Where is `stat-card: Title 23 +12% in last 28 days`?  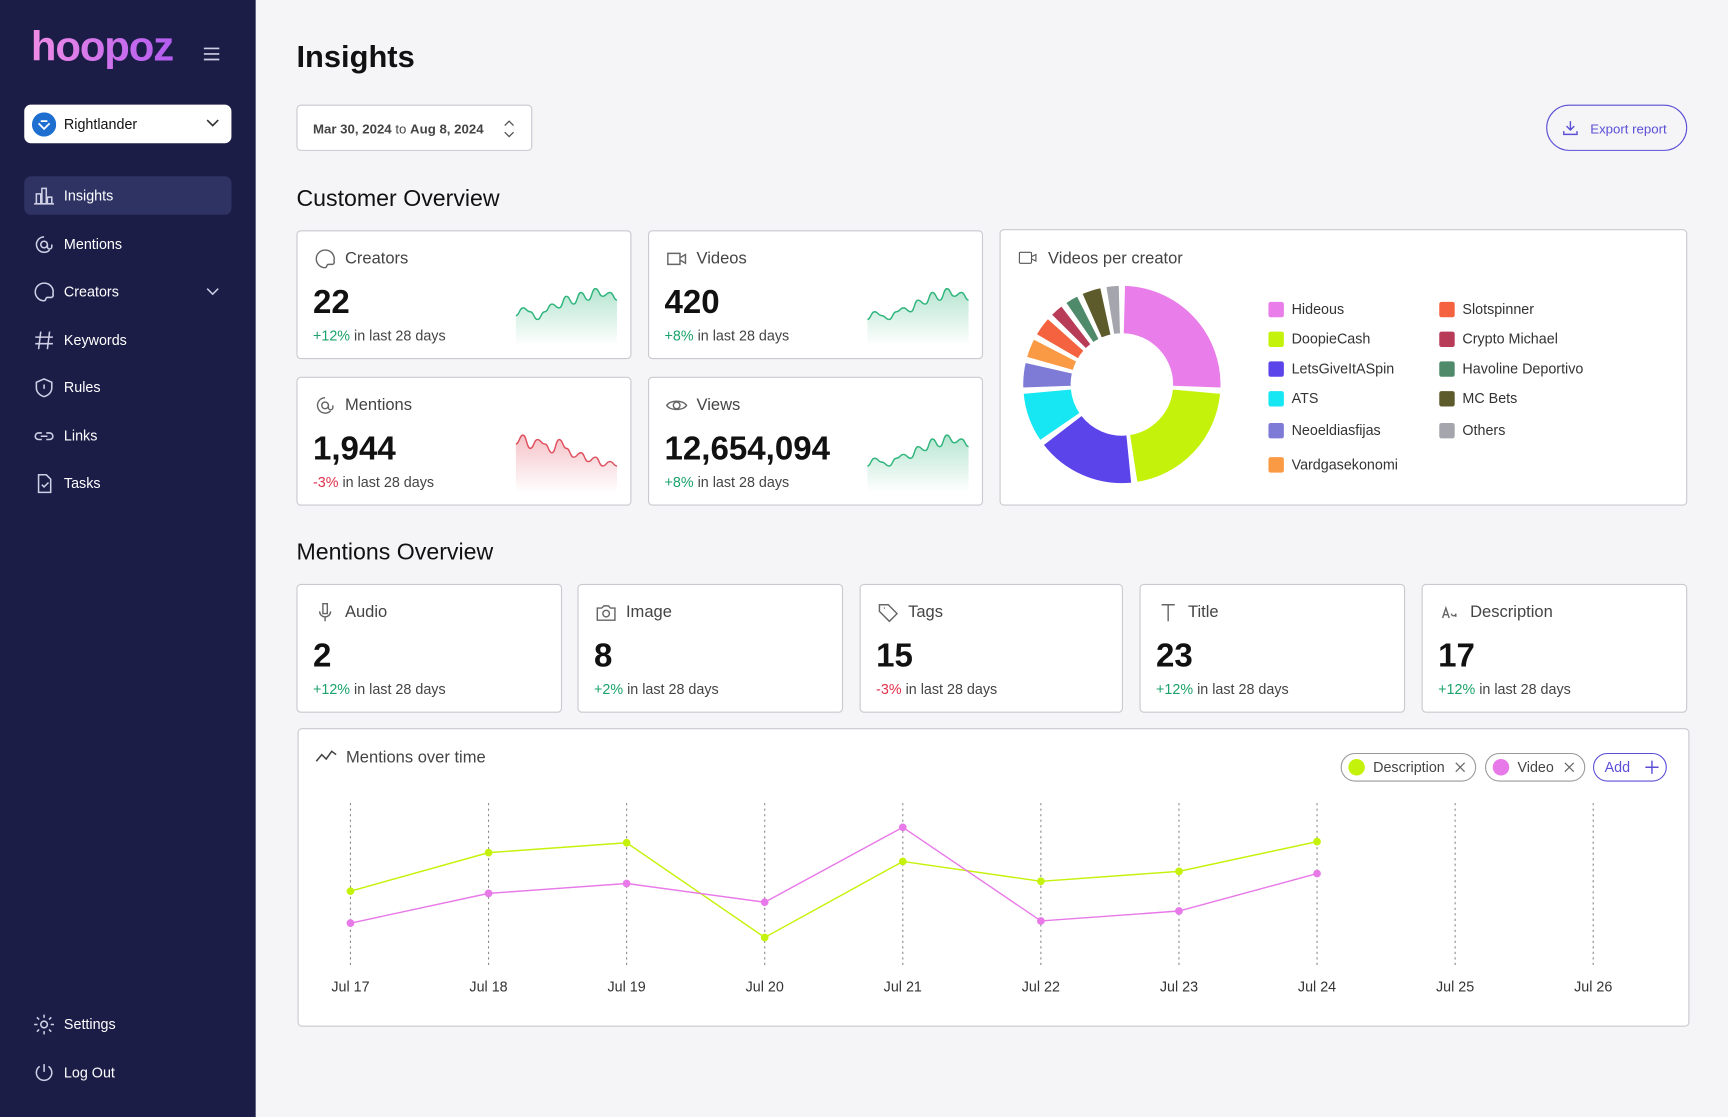
stat-card: Title 23 +12% in last 28 days is located at coordinates (1272, 648).